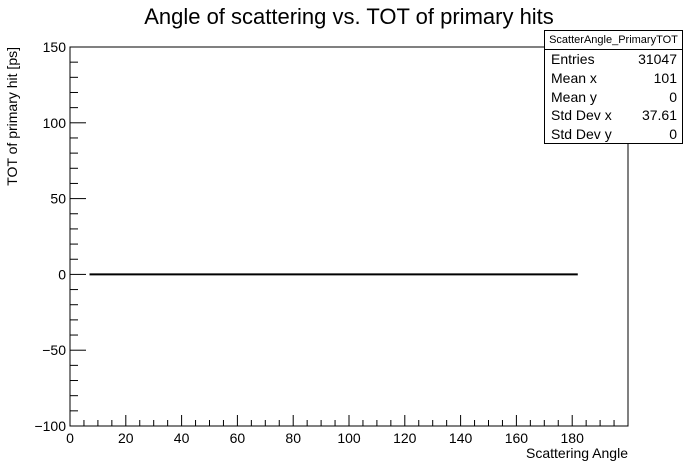 Image resolution: width=698 pixels, height=474 pixels. What do you see at coordinates (613, 115) in the screenshot?
I see `stats-row: Std Dev x 37.61` at bounding box center [613, 115].